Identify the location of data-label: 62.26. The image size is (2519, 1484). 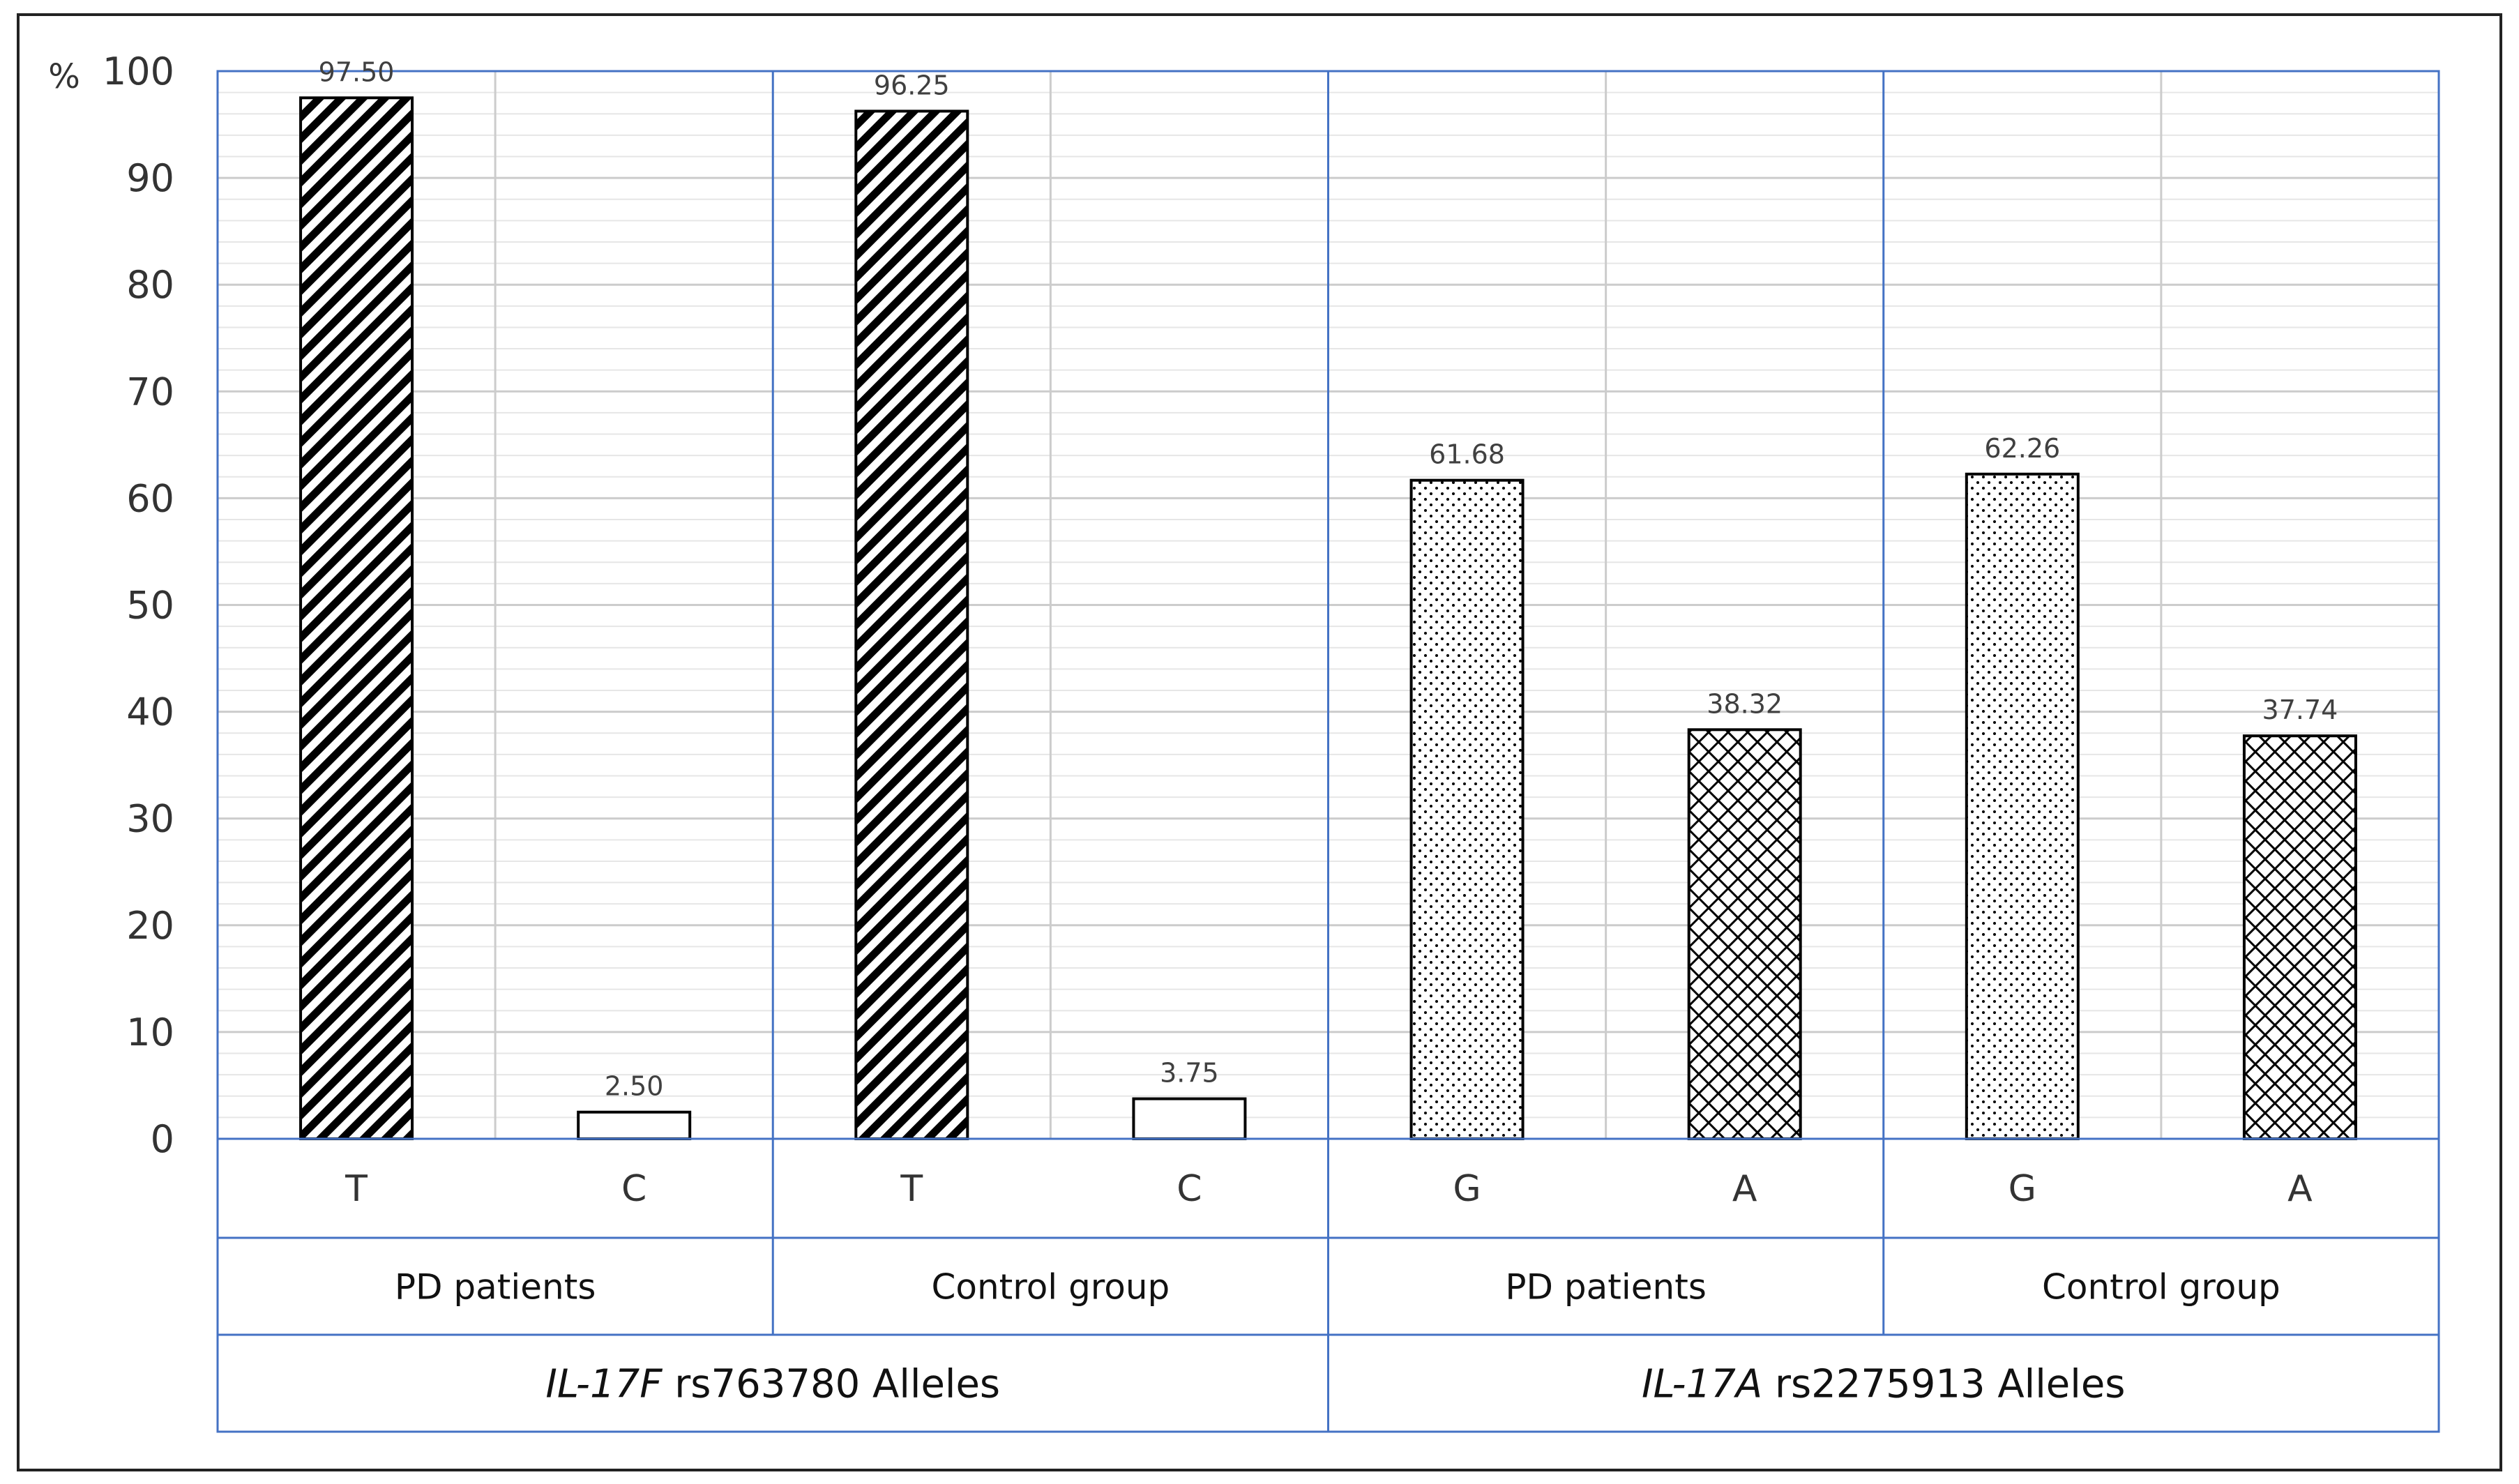
(2022, 448).